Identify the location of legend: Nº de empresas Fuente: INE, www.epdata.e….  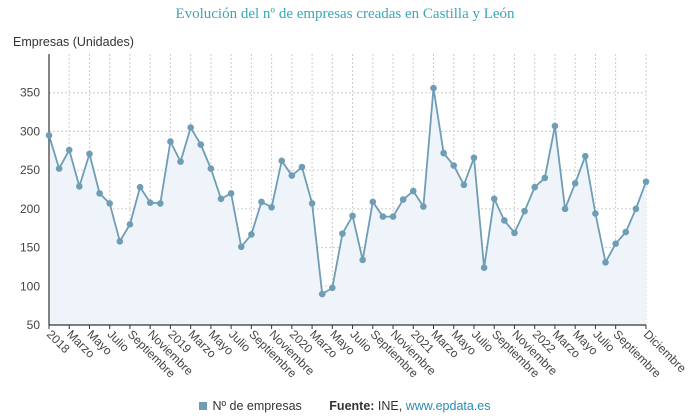
(345, 406).